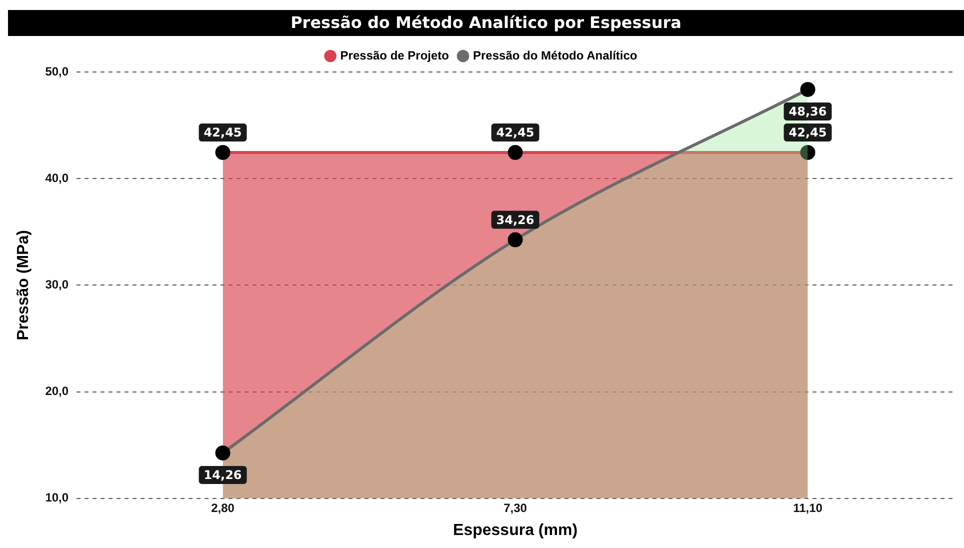 This screenshot has height=548, width=964. I want to click on x-axis-title: Espessura (mm), so click(515, 530).